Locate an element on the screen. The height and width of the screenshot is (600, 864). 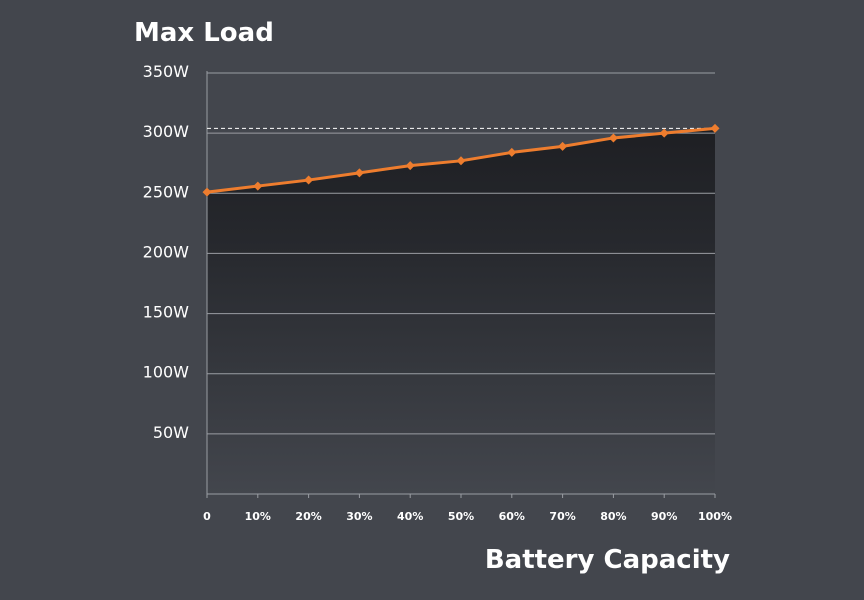
data-point-50pct is located at coordinates (461, 161).